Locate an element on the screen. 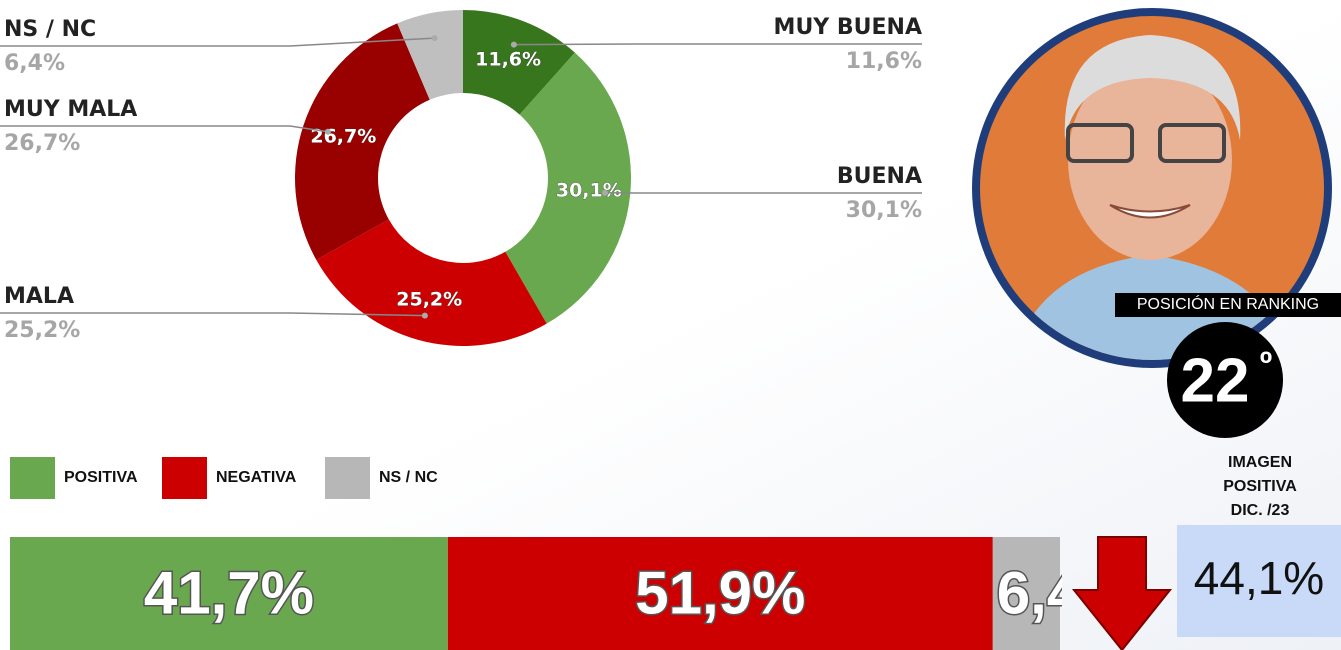 The image size is (1341, 650). previous-title: IMAGEN is located at coordinates (1260, 462).